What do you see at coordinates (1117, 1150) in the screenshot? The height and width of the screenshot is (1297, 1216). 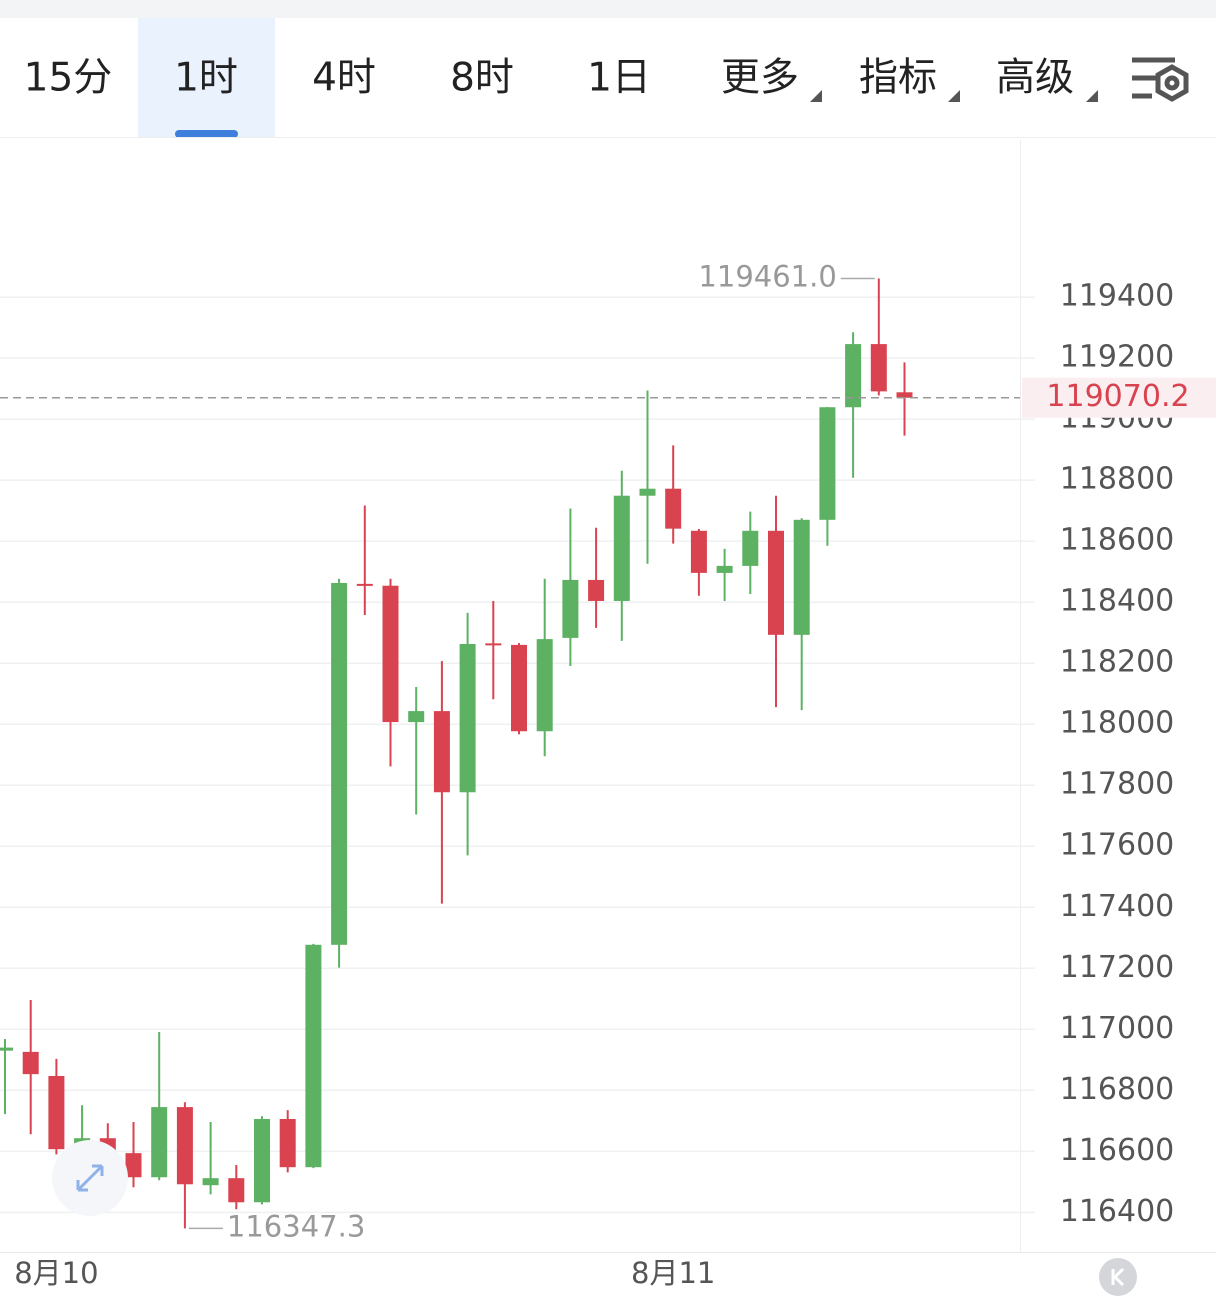 I see `y-tick-label: 116600` at bounding box center [1117, 1150].